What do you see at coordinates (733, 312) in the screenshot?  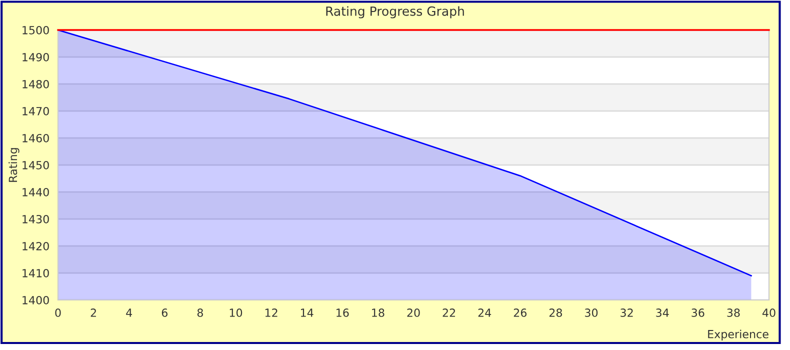 I see `x-tick-label: 38` at bounding box center [733, 312].